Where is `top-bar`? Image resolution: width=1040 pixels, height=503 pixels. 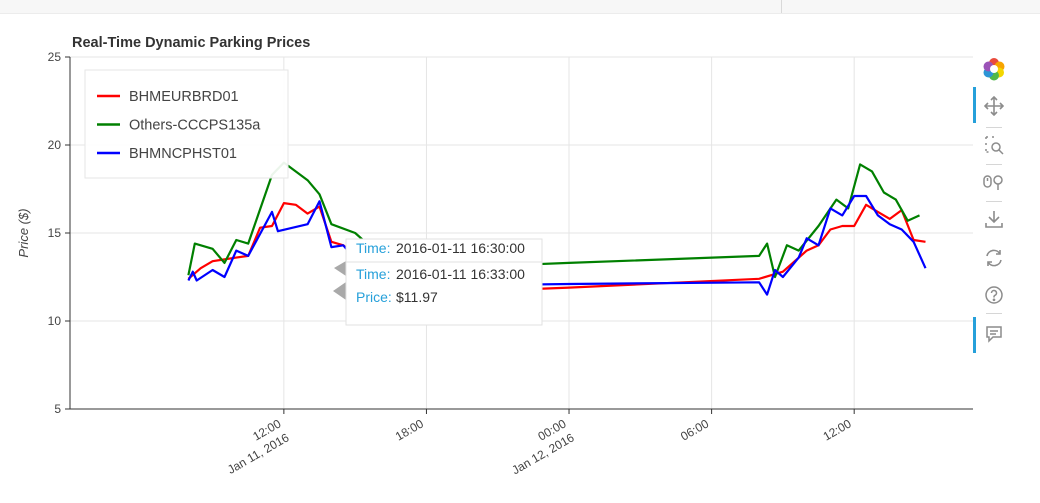
top-bar is located at coordinates (520, 7).